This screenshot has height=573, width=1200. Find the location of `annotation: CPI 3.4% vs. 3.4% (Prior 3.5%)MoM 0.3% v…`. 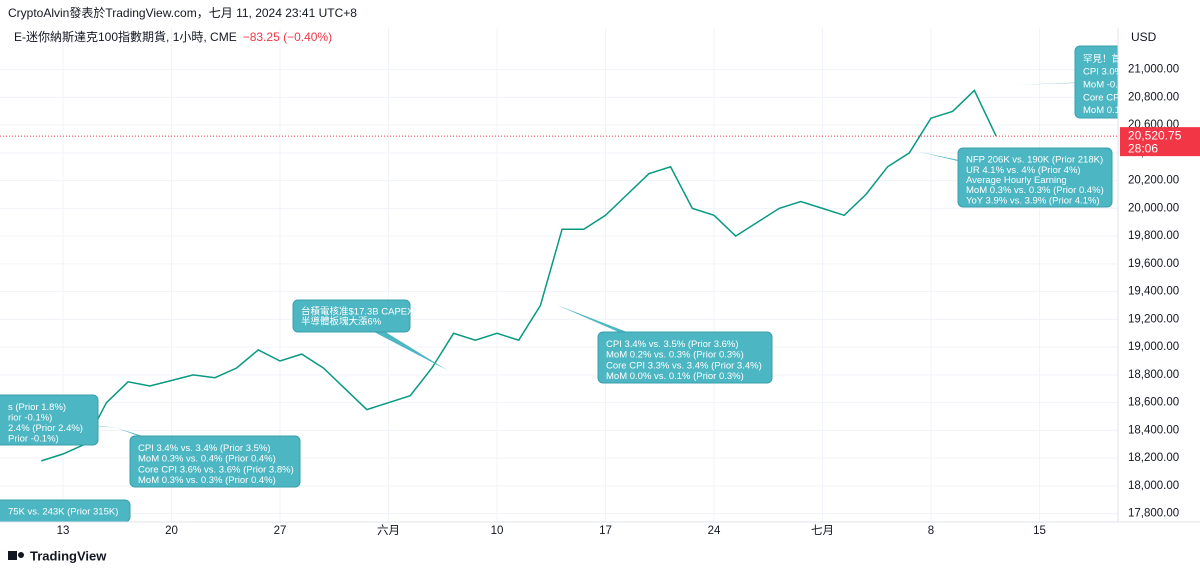

annotation: CPI 3.4% vs. 3.4% (Prior 3.5%)MoM 0.3% v… is located at coordinates (209, 458).